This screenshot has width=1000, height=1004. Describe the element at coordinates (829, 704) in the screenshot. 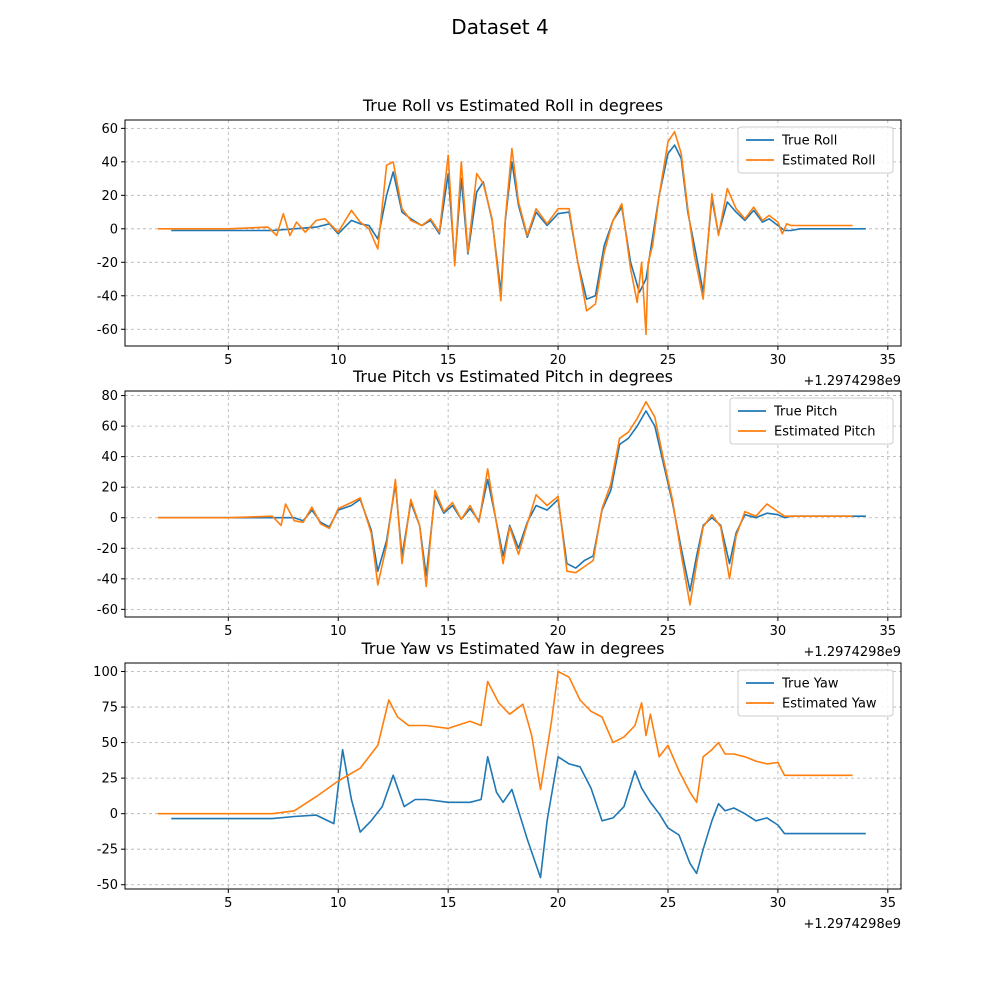

I see `legend-label: Estimated Yaw` at that location.